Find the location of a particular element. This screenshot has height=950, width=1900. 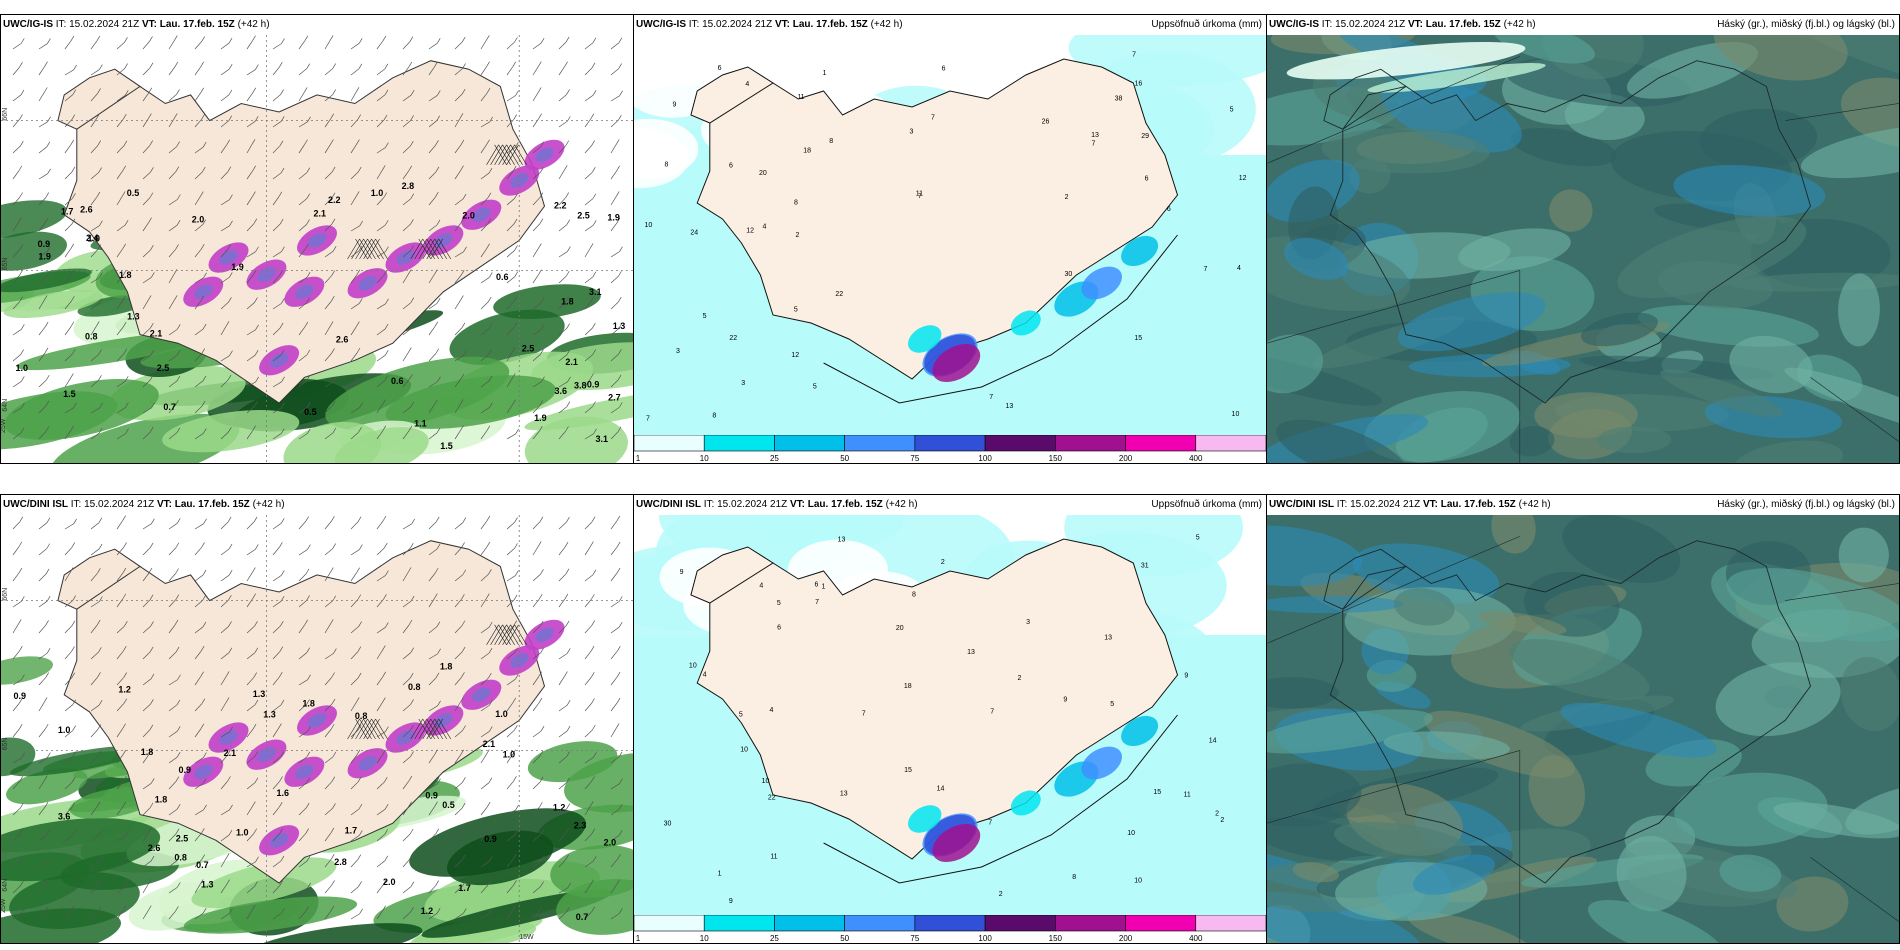

colorbar-label: 150 is located at coordinates (1055, 938).